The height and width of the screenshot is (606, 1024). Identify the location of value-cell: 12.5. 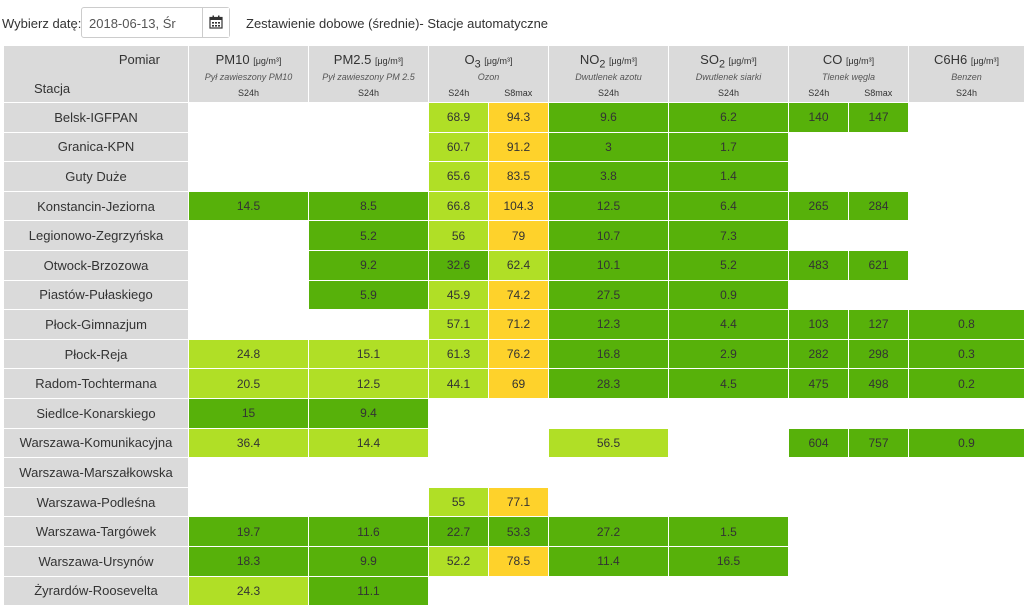
(369, 384).